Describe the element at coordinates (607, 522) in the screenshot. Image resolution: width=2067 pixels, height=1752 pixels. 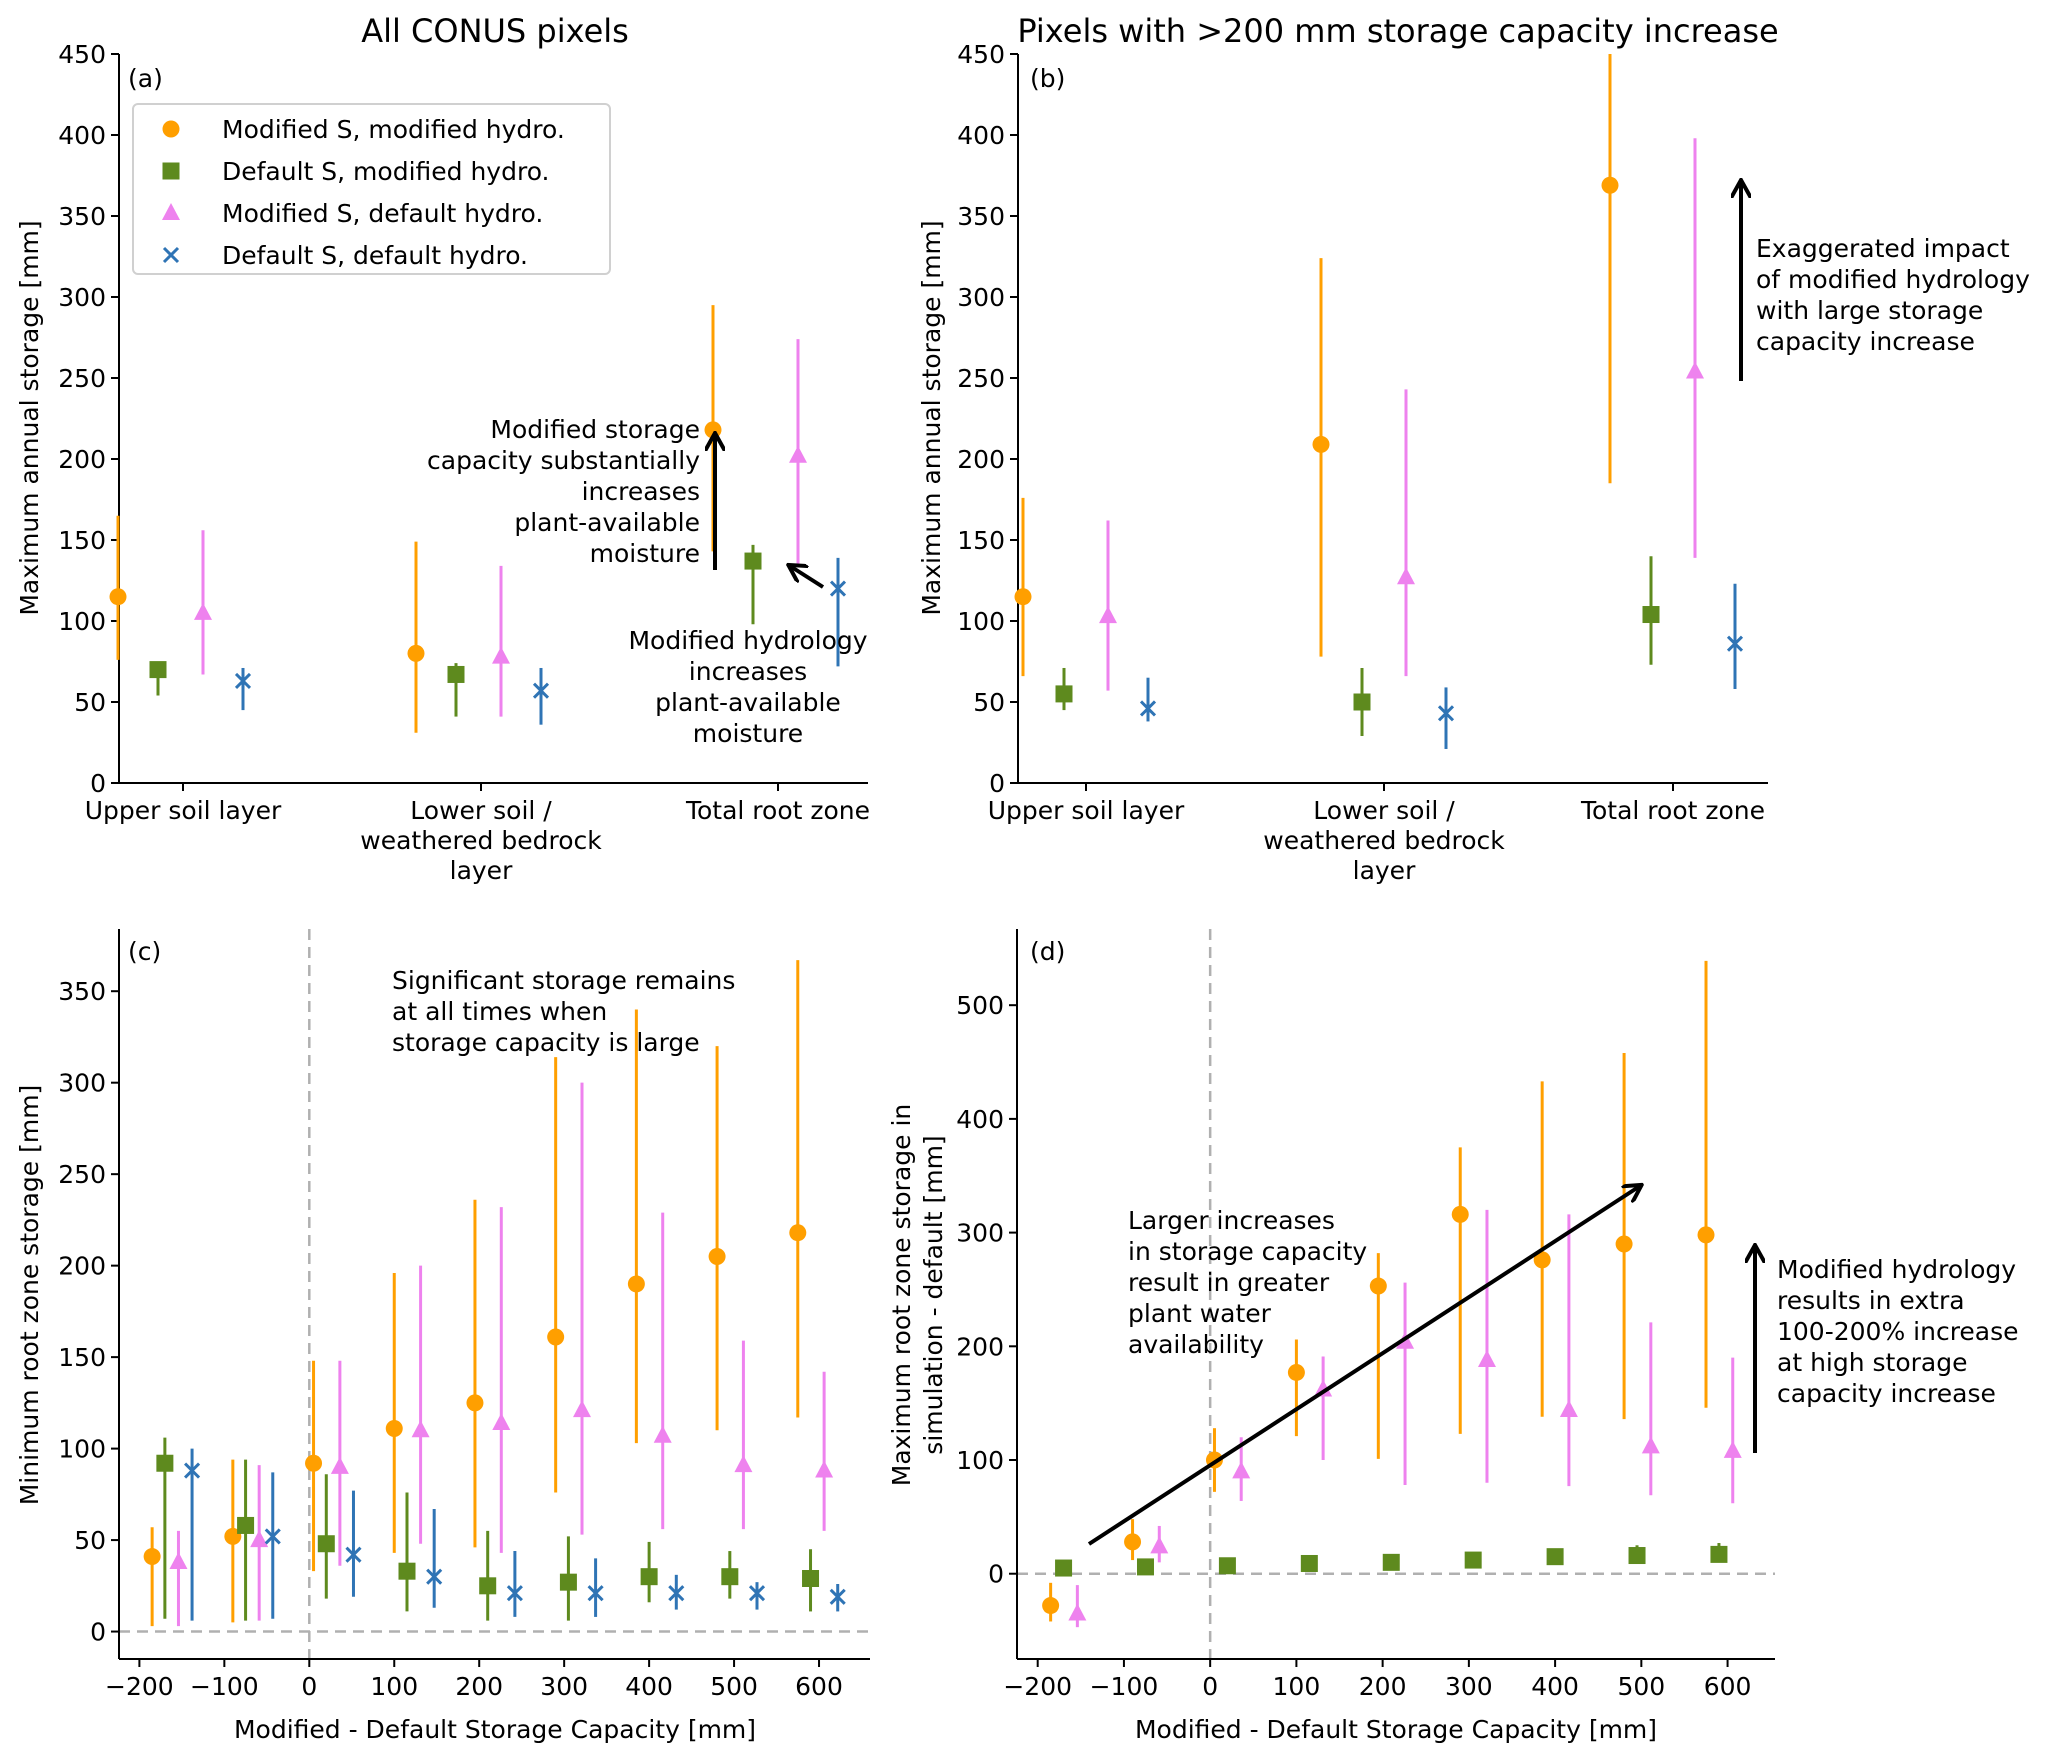
I see `annotation-modified-storage-line: plant-available` at that location.